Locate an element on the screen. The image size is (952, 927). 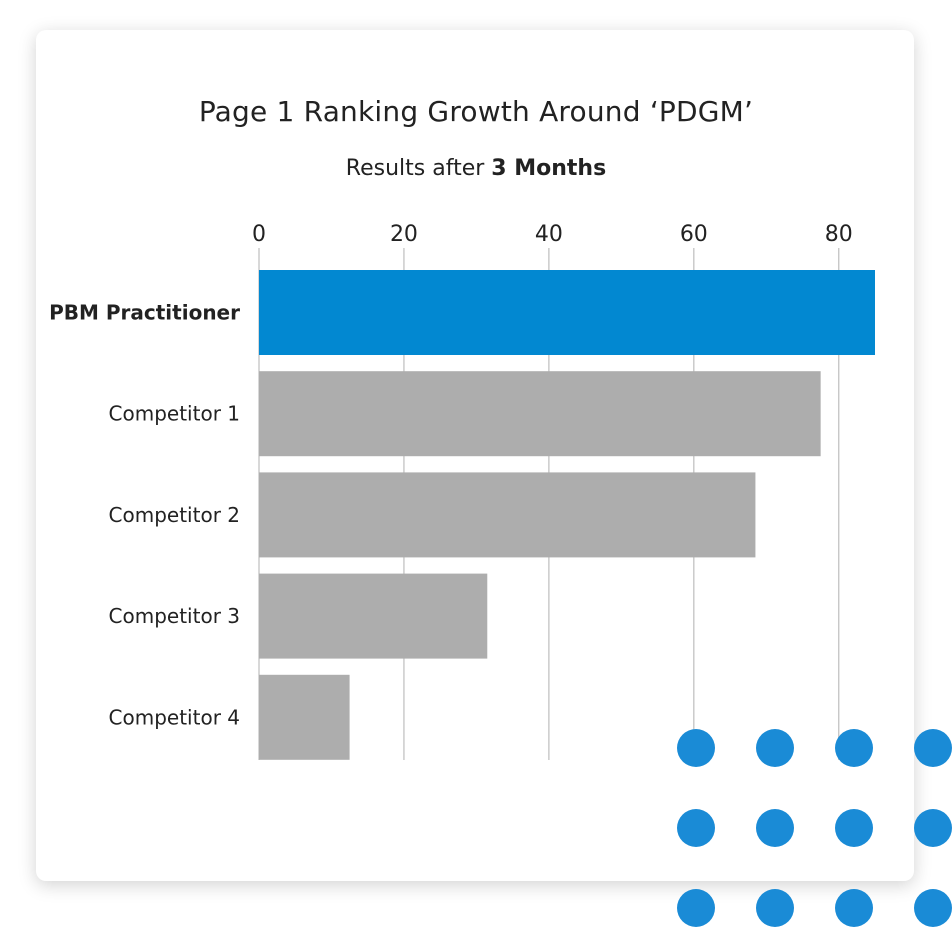
chart-subtitle: Results after 3 Months is located at coordinates (476, 168).